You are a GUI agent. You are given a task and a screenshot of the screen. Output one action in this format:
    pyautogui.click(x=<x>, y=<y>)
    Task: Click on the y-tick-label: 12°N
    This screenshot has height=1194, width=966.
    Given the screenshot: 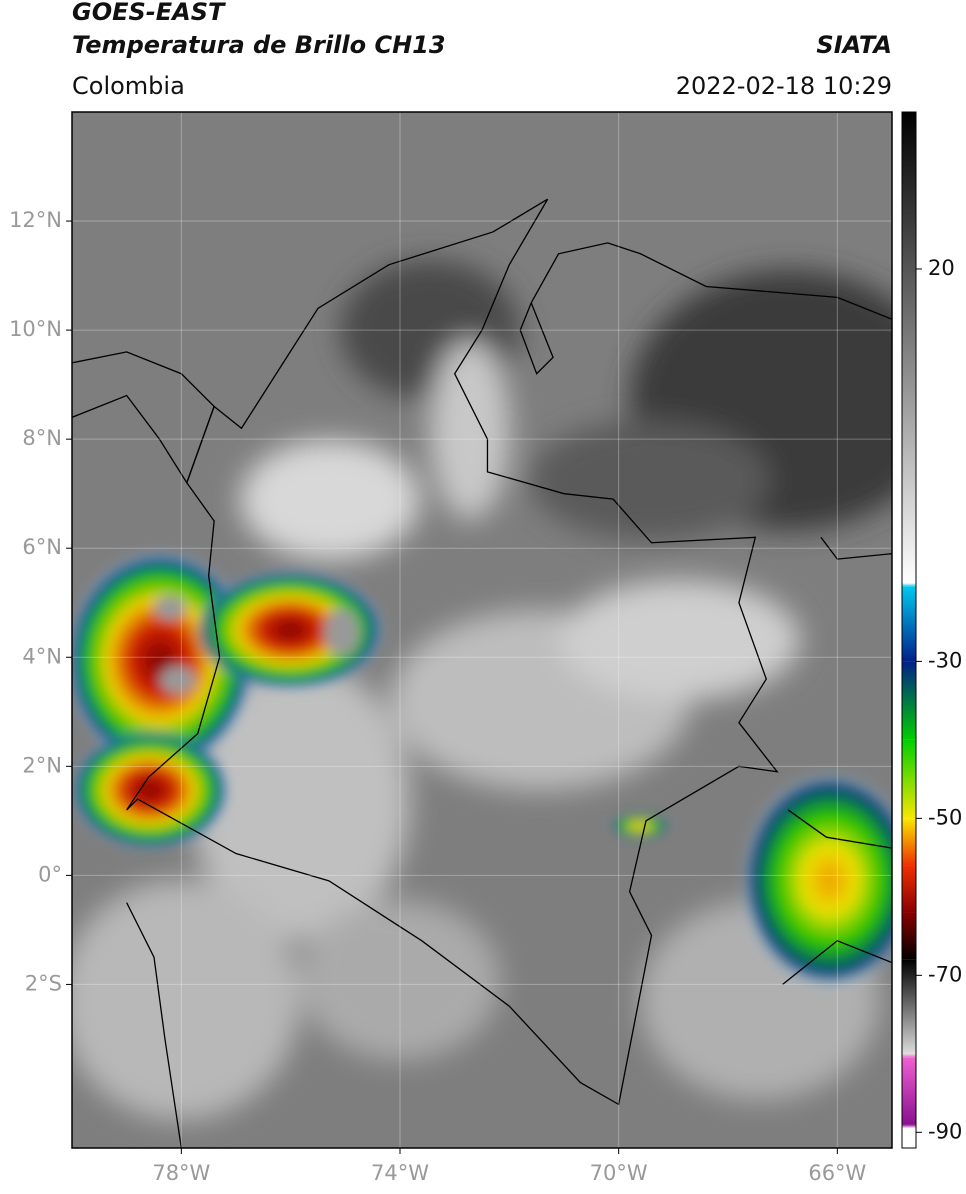 What is the action you would take?
    pyautogui.click(x=35, y=220)
    